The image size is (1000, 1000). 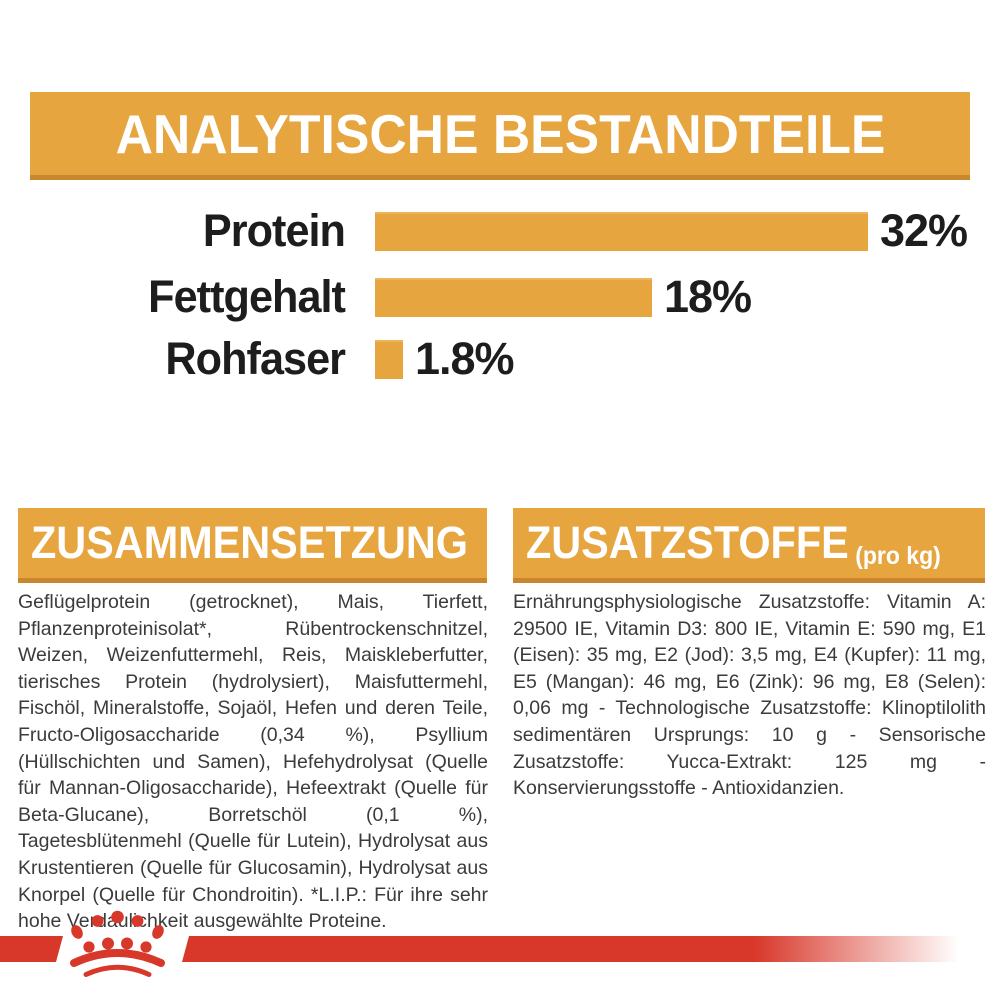 I want to click on chart-label-rohfaser: Rohfaser, so click(x=255, y=358).